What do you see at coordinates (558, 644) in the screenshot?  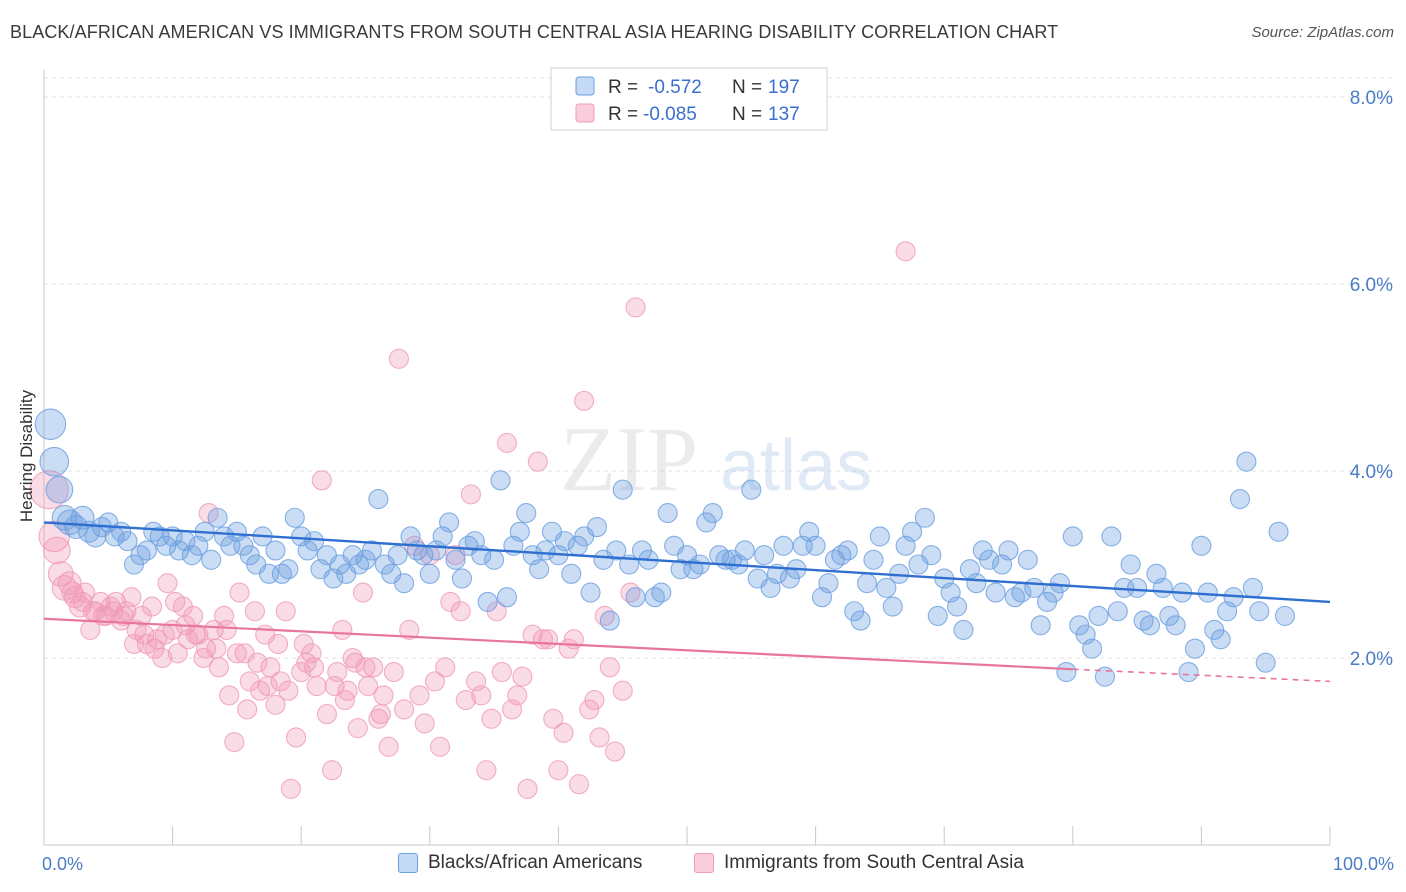 I see `trend-line-immigrants` at bounding box center [558, 644].